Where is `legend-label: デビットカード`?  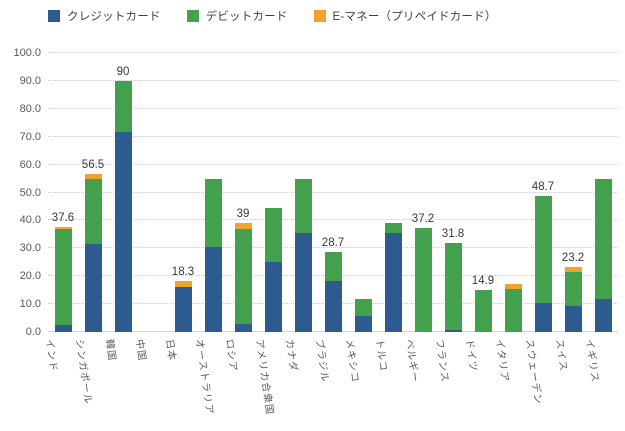
legend-label: デビットカード is located at coordinates (246, 17).